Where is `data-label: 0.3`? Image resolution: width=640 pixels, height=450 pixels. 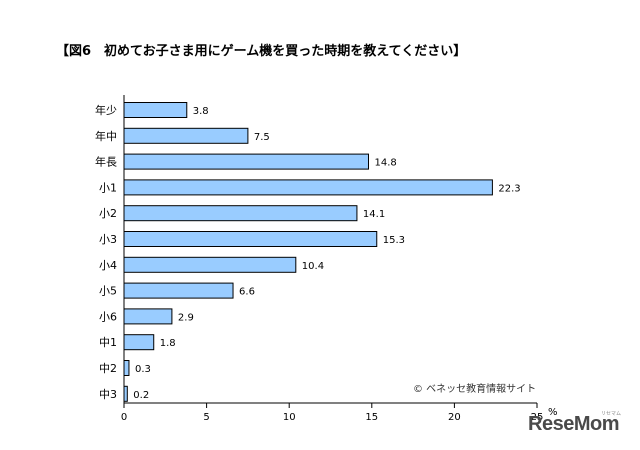 data-label: 0.3 is located at coordinates (143, 369).